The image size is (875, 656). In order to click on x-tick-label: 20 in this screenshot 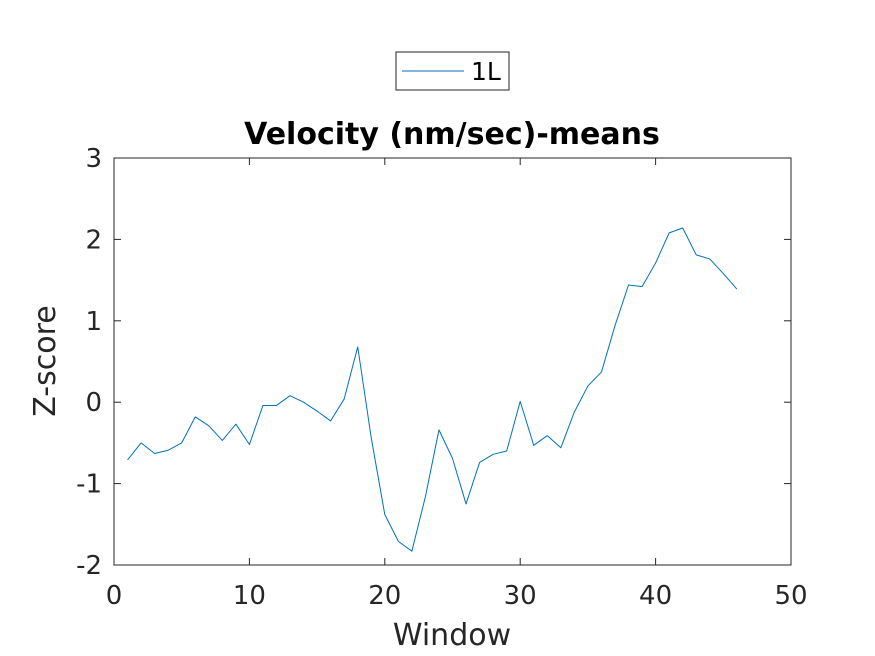, I will do `click(384, 596)`.